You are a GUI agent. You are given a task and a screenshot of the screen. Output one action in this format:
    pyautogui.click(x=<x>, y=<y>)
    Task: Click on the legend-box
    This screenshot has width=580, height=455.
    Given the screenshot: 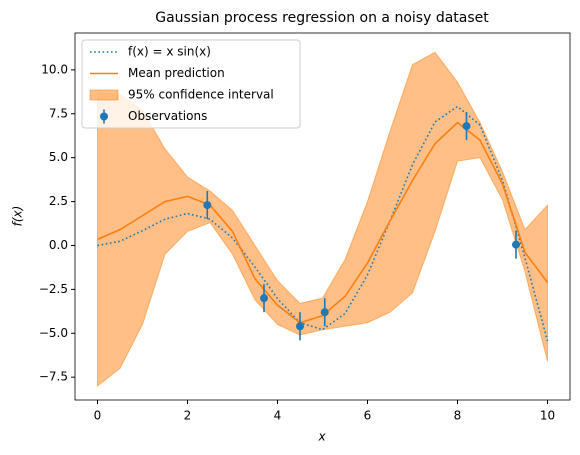 What is the action you would take?
    pyautogui.click(x=191, y=84)
    